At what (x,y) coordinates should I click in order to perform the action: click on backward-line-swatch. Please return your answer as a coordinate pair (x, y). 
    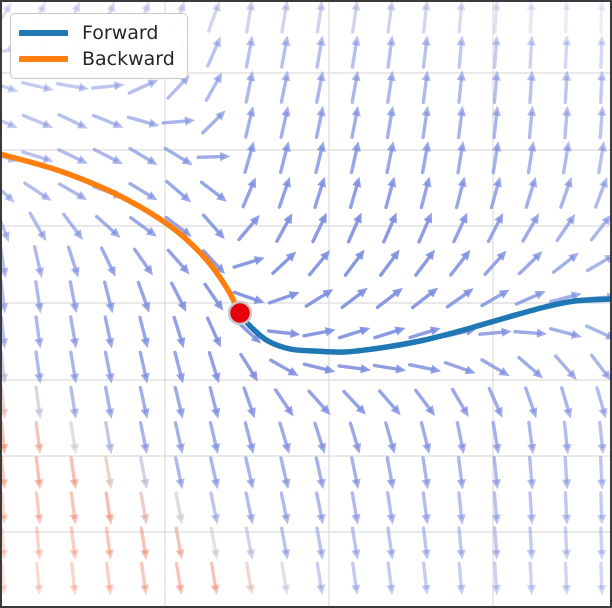
    Looking at the image, I should click on (43, 59).